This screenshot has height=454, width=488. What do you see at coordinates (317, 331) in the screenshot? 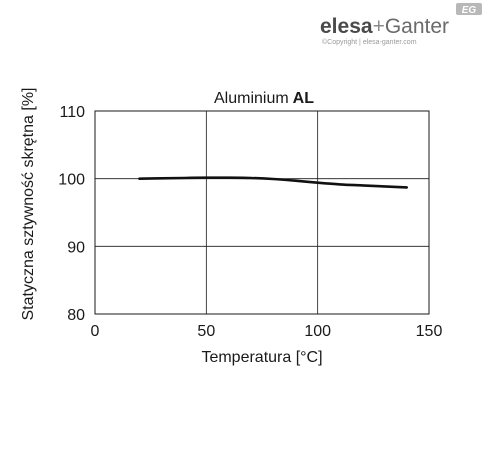
I see `x-tick-label: 100` at bounding box center [317, 331].